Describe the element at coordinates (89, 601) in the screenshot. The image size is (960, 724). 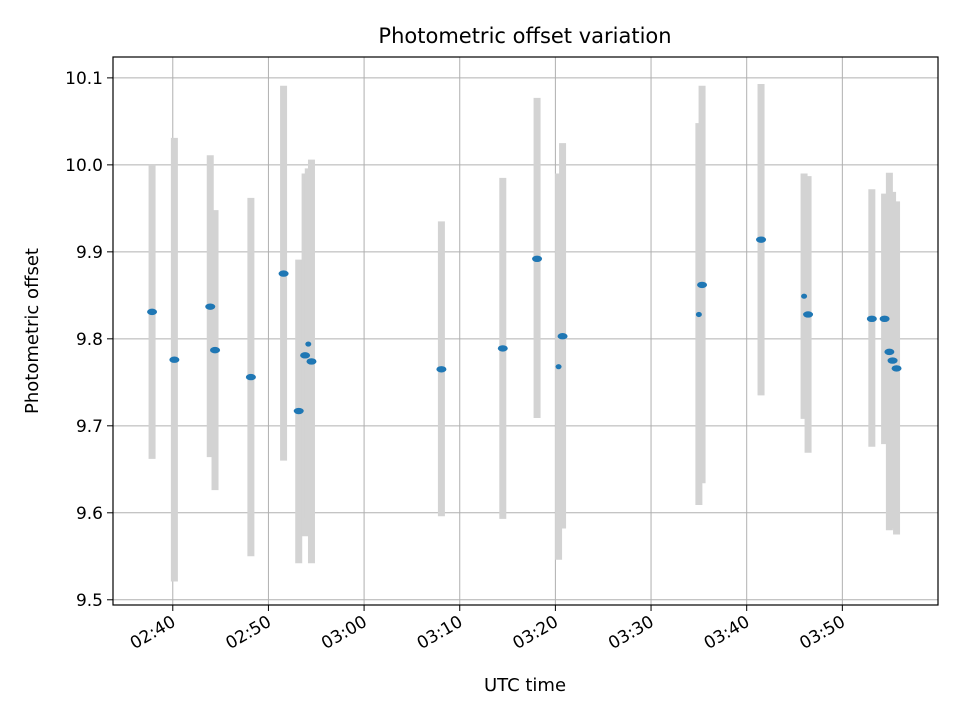
I see `y-tick-label: 9.5` at that location.